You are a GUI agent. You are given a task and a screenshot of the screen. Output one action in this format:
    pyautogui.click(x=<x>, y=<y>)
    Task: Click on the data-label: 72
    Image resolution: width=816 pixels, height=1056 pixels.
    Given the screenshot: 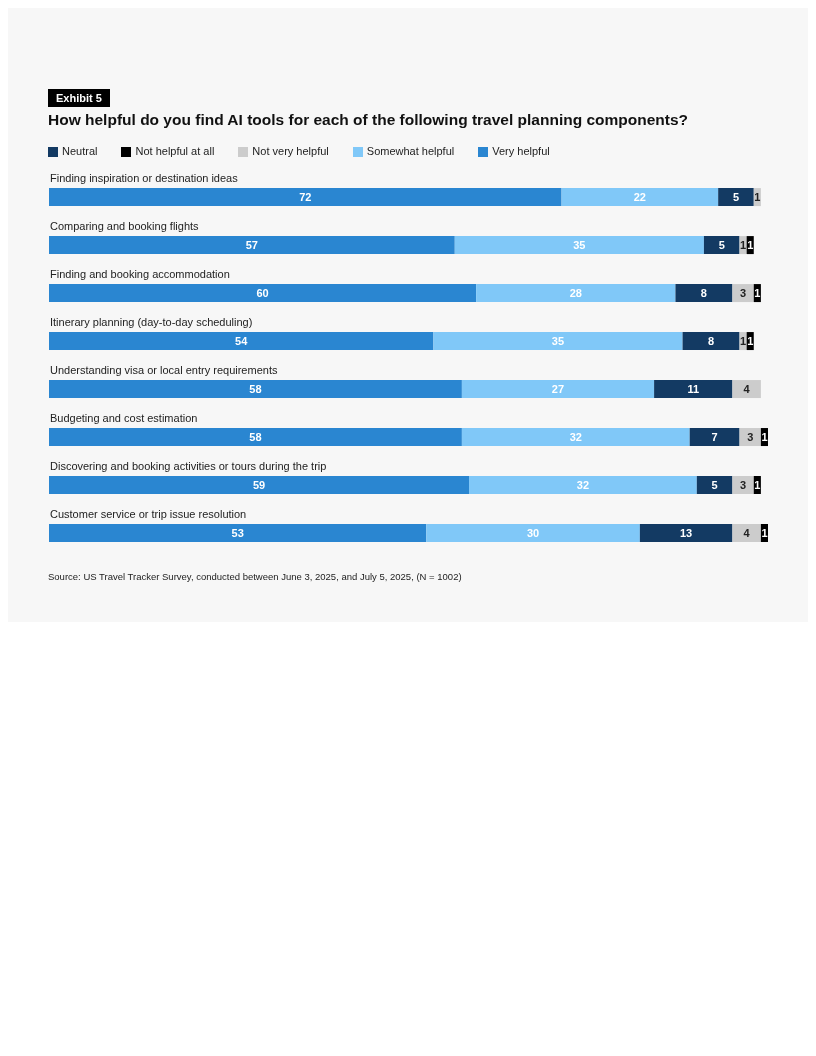 What is the action you would take?
    pyautogui.click(x=305, y=197)
    